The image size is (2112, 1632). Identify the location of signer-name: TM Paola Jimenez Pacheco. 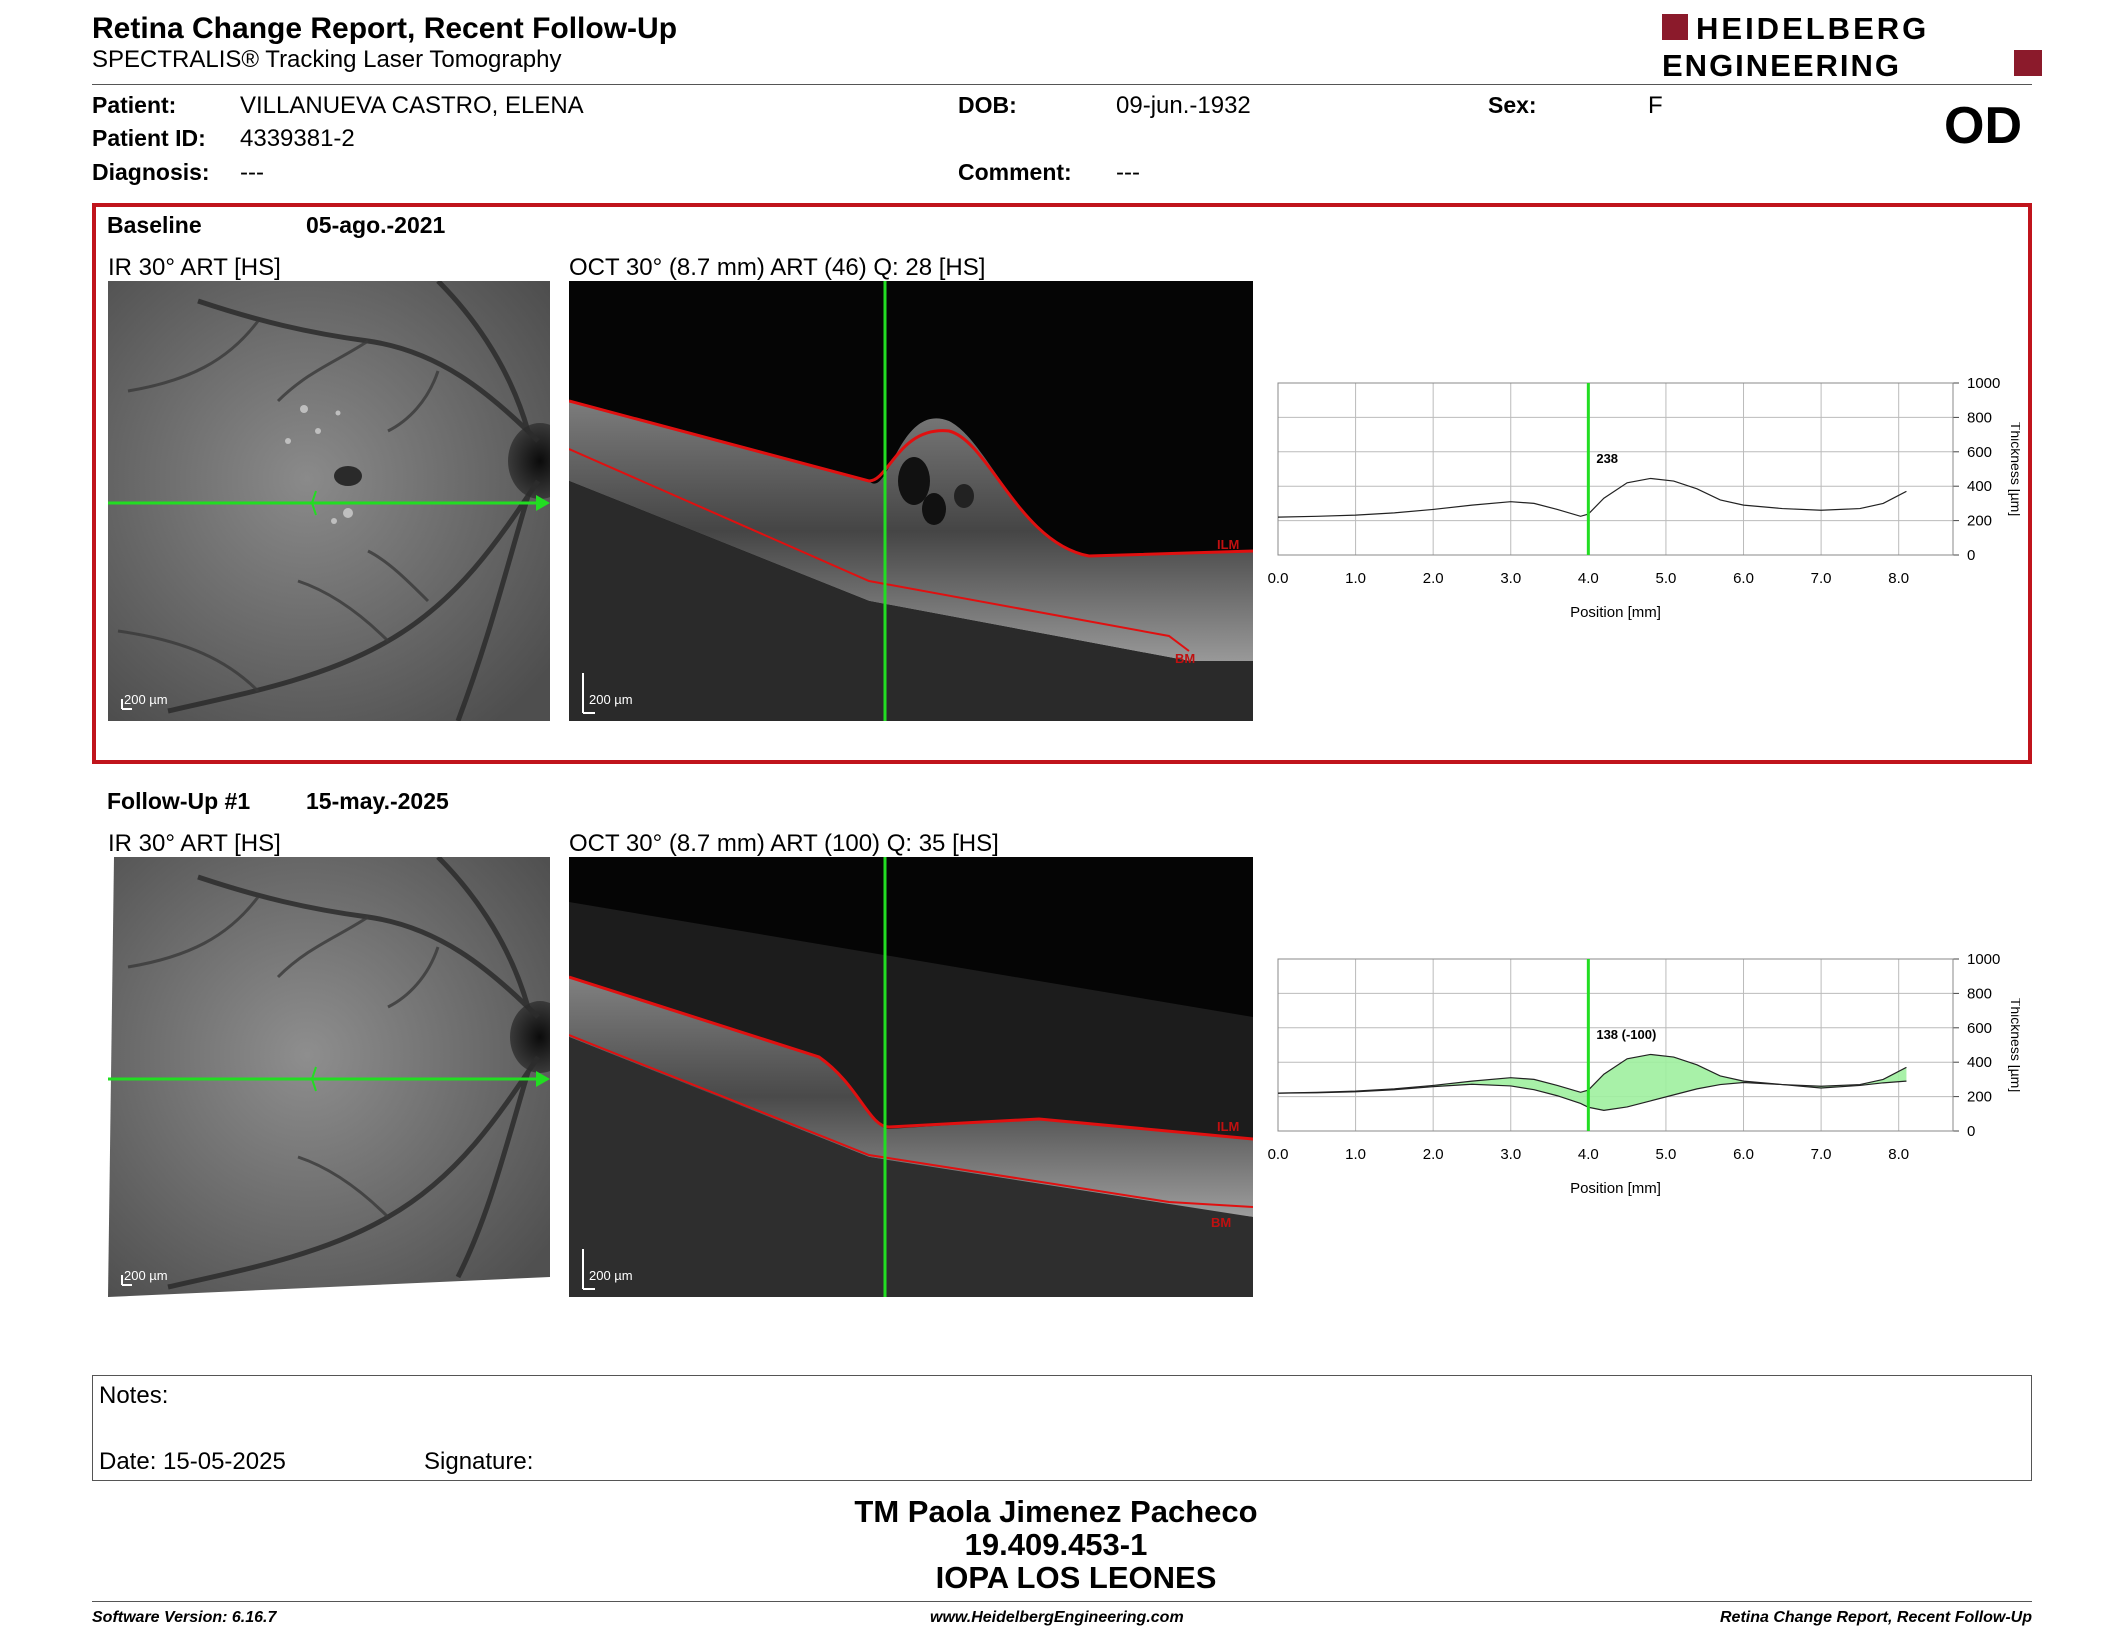
(1056, 1511).